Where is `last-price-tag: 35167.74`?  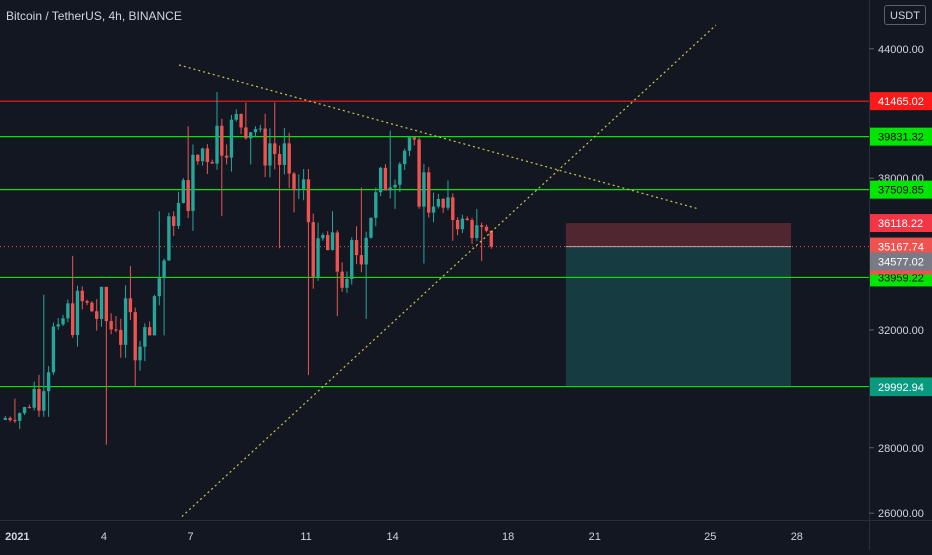
last-price-tag: 35167.74 is located at coordinates (901, 246).